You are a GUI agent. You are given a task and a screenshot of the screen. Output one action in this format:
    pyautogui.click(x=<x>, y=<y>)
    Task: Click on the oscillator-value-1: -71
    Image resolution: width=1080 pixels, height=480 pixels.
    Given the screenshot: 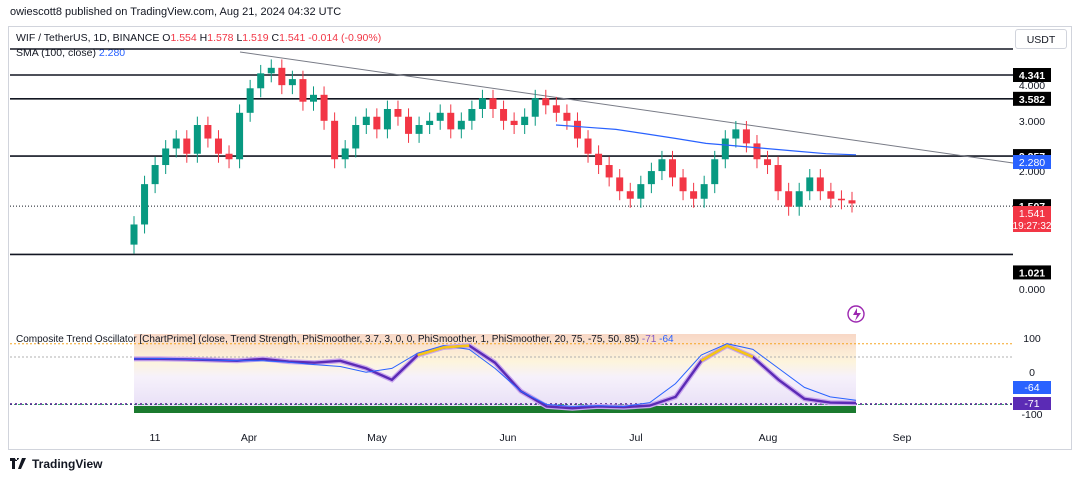 What is the action you would take?
    pyautogui.click(x=649, y=339)
    